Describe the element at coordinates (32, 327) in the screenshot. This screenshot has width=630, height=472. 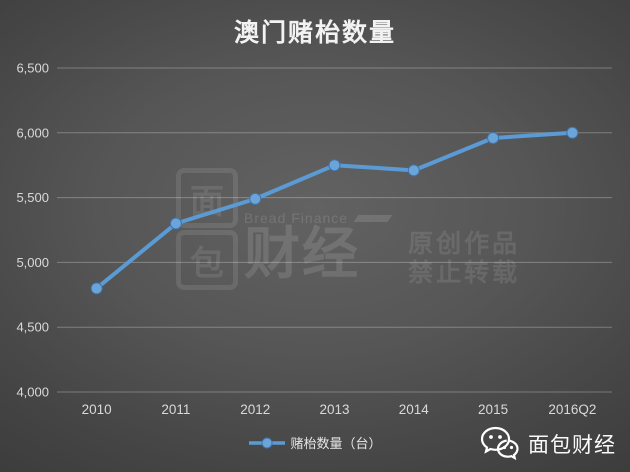
I see `y-tick-label: 4,500` at that location.